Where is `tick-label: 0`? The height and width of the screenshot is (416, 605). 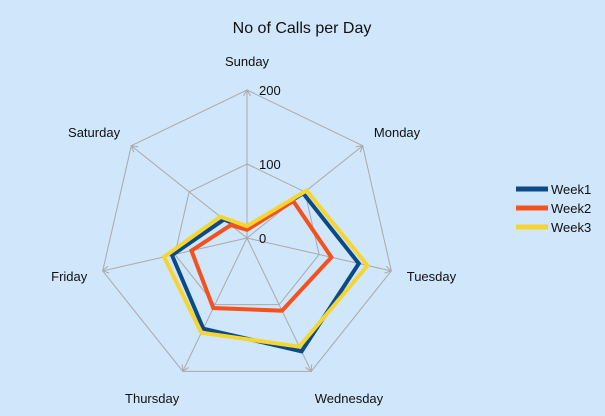 tick-label: 0 is located at coordinates (262, 238).